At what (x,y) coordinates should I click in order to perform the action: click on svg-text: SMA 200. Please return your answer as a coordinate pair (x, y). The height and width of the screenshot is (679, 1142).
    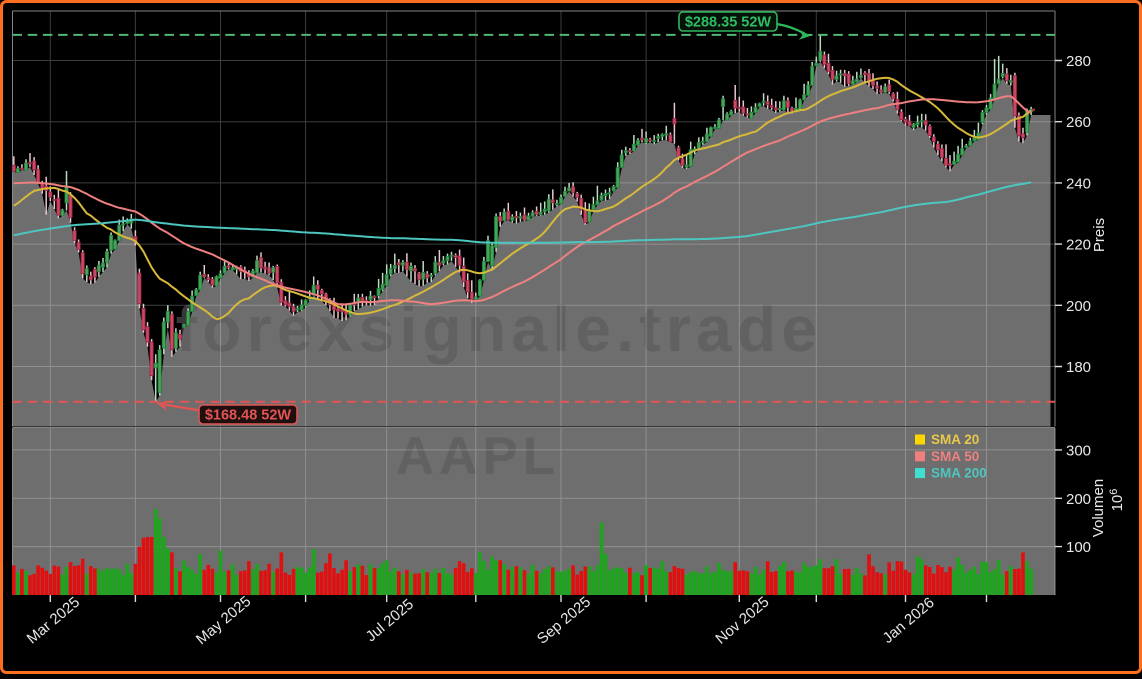
    Looking at the image, I should click on (959, 473).